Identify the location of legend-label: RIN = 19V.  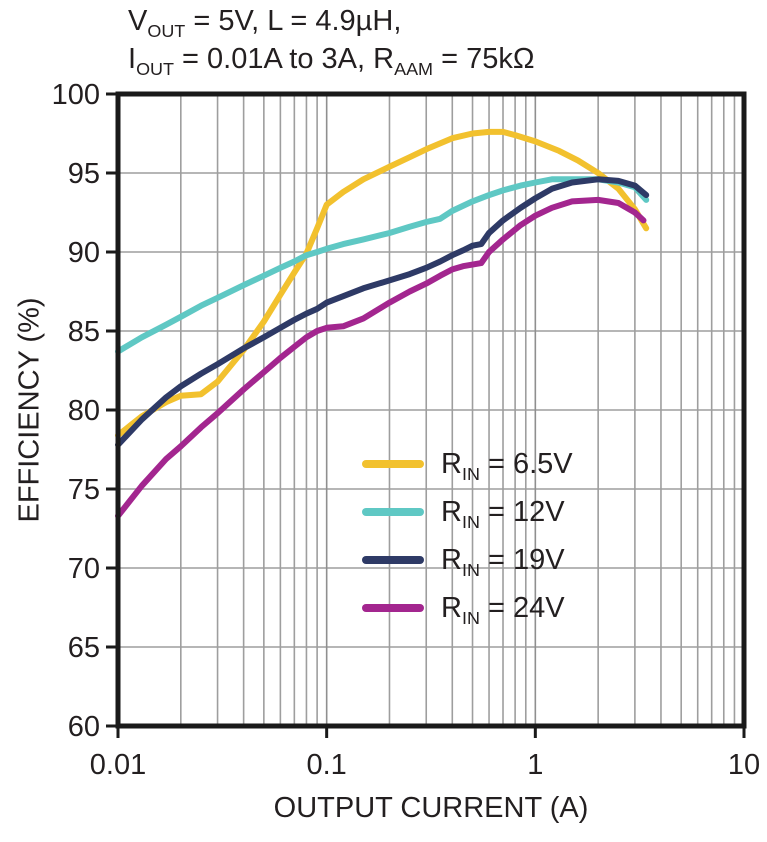
(503, 561).